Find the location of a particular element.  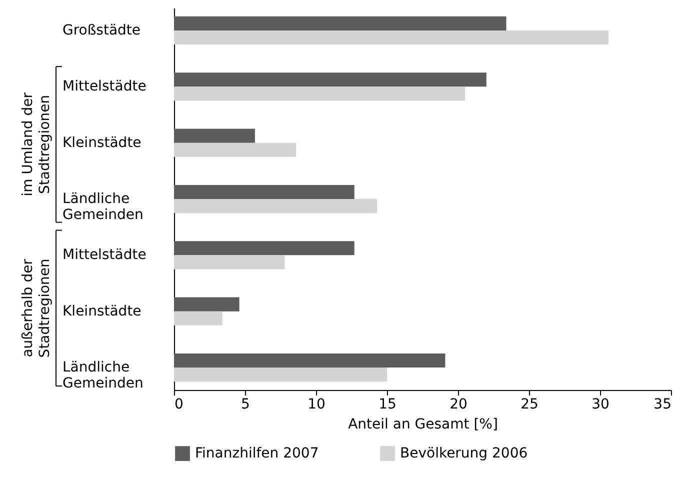

y-tick-label: Großstädte is located at coordinates (101, 30).